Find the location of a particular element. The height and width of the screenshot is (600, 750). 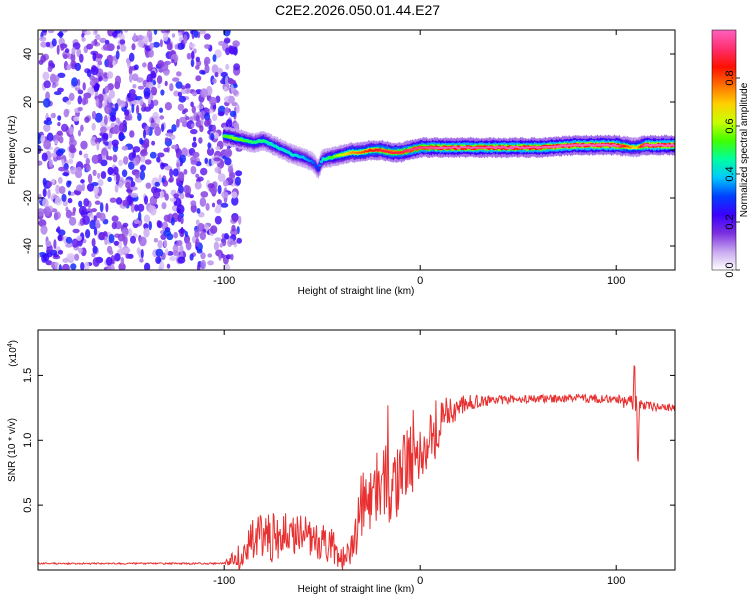

y-tick-label: 40 is located at coordinates (28, 54).